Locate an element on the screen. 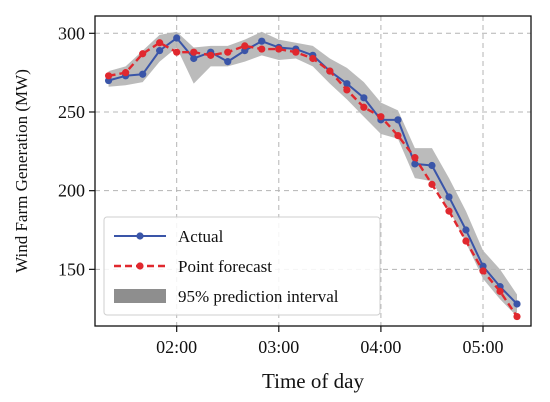 Image resolution: width=550 pixels, height=402 pixels. legend-label: 95% prediction interval is located at coordinates (258, 296).